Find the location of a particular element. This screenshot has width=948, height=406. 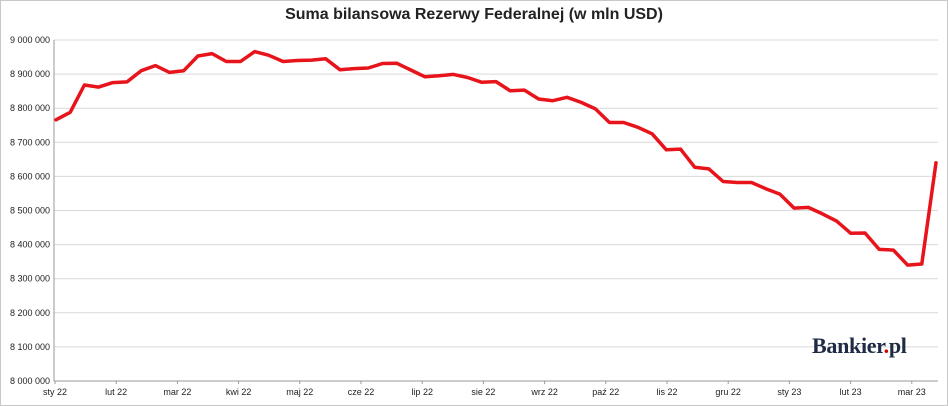

y-tick-label: 8 000 000 is located at coordinates (30, 381).